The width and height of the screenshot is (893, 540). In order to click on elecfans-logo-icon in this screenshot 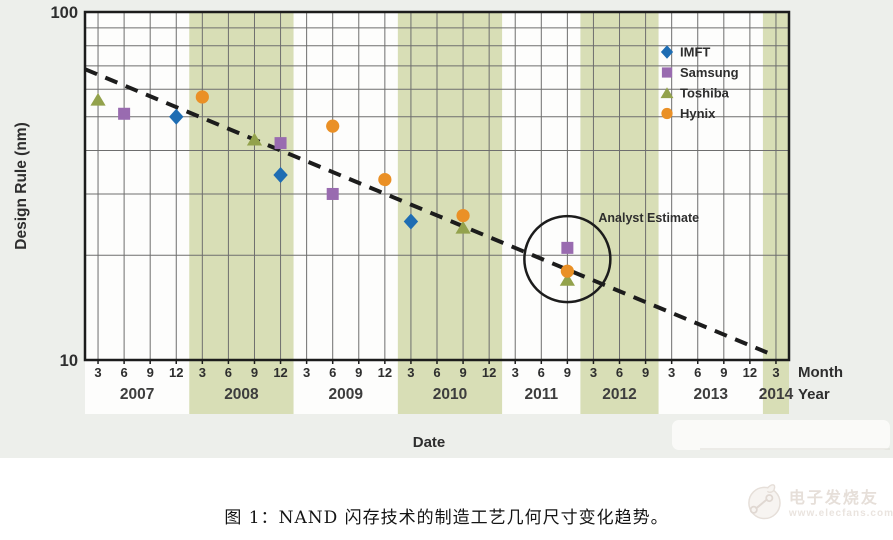, I will do `click(764, 502)`.